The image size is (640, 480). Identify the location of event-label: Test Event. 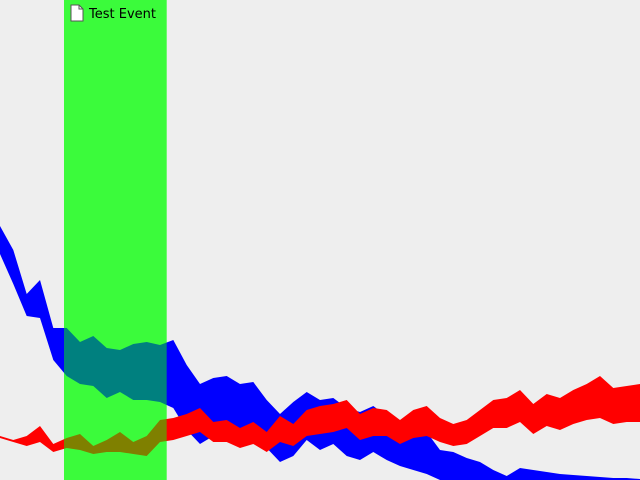
(122, 14).